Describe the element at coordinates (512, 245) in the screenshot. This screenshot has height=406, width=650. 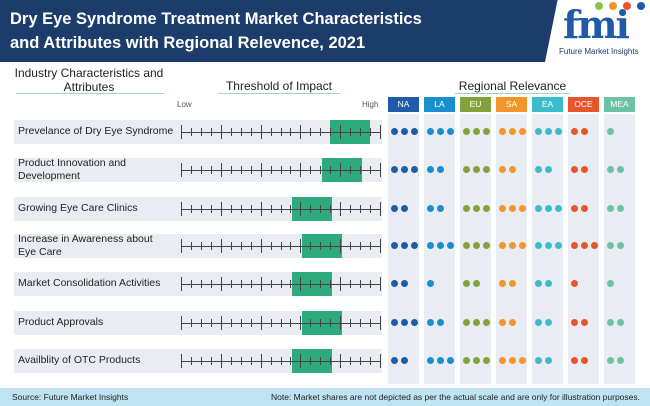
I see `relevance-dots-sa` at that location.